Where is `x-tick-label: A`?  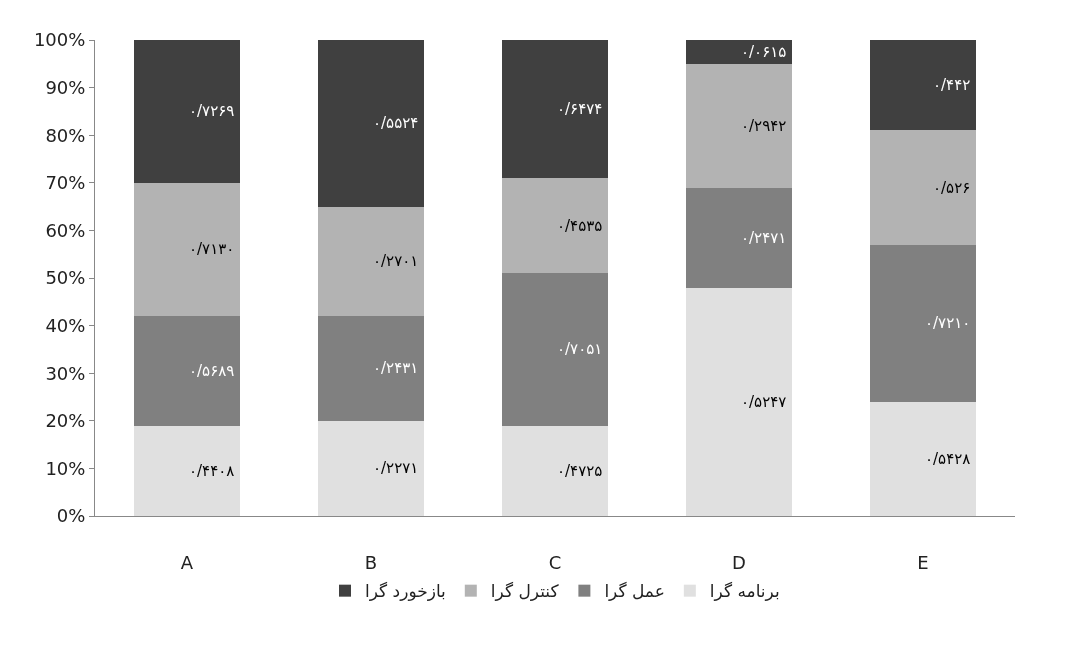 x-tick-label: A is located at coordinates (187, 562).